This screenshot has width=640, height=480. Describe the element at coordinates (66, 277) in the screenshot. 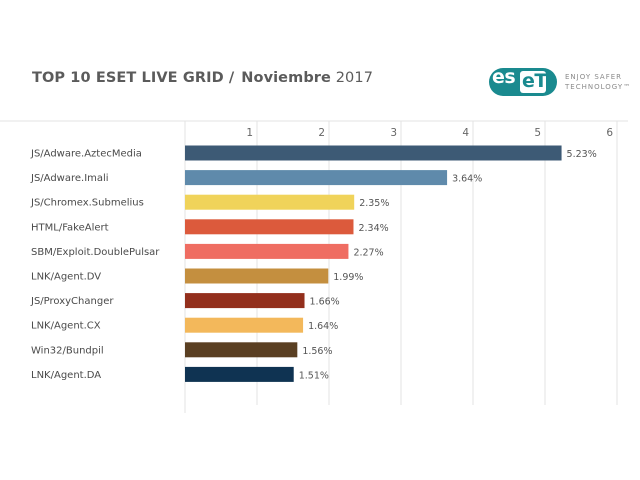

I see `category-label: LNK/Agent.DV` at that location.